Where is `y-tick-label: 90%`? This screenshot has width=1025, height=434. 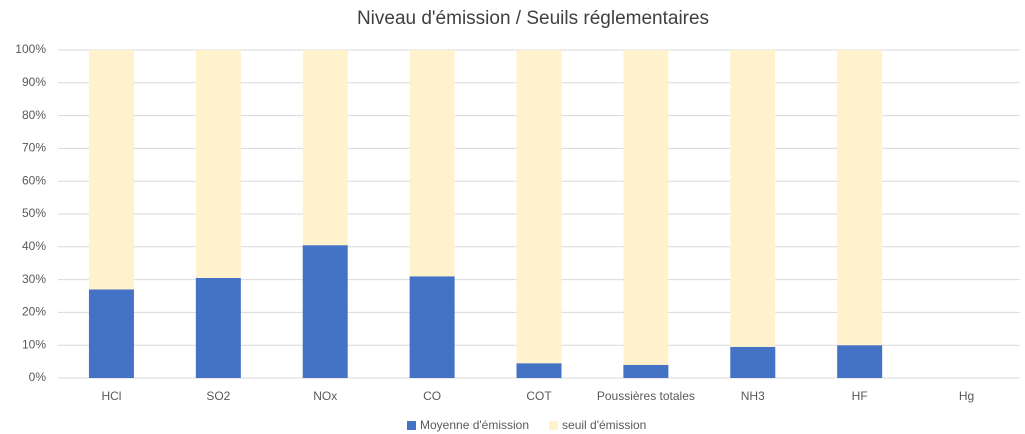 y-tick-label: 90% is located at coordinates (34, 82).